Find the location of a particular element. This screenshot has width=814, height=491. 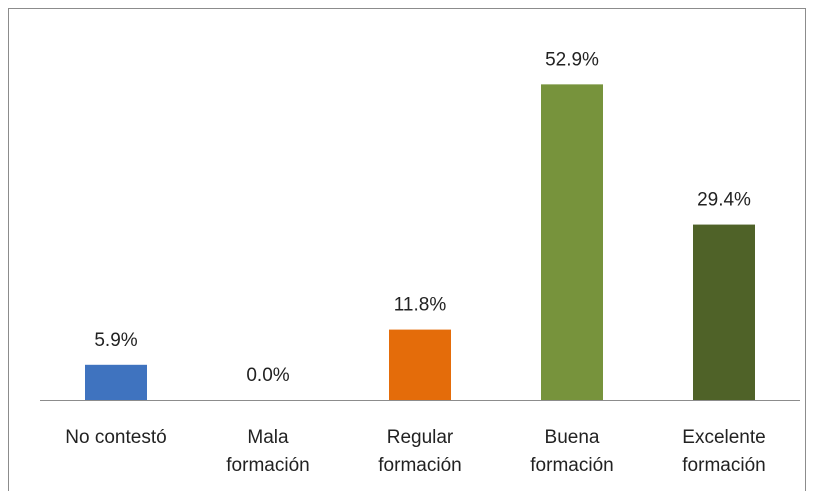

x-tick-label: Mala formación is located at coordinates (268, 451).